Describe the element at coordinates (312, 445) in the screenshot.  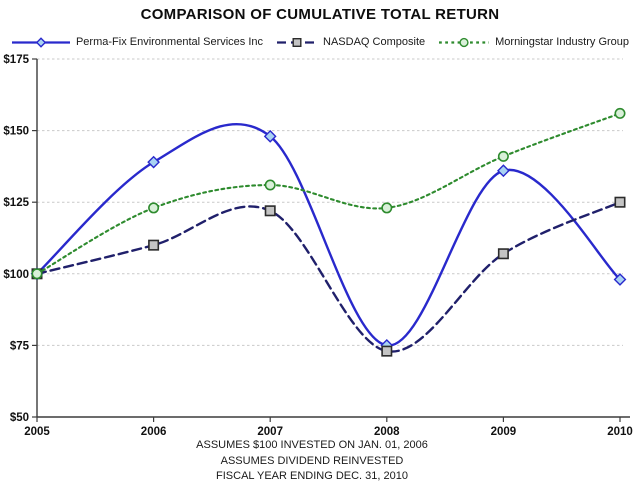
I see `footnote-invested: ASSUMES $100 INVESTED ON JAN. 01, 2006` at that location.